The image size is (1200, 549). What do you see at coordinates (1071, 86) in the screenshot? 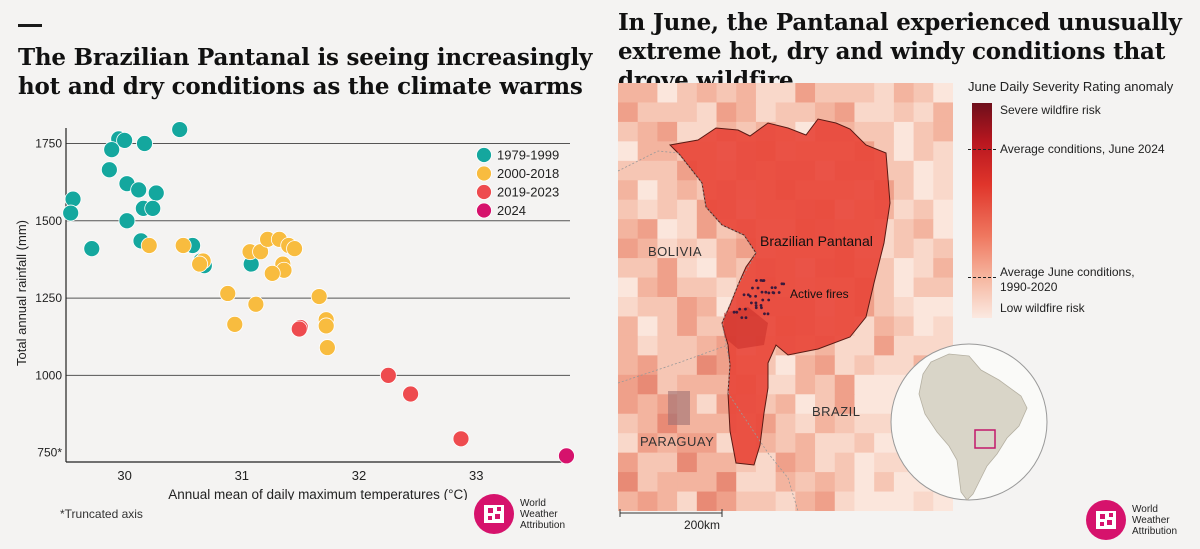
I see `legend-title: June Daily Severity Rating anomaly` at bounding box center [1071, 86].